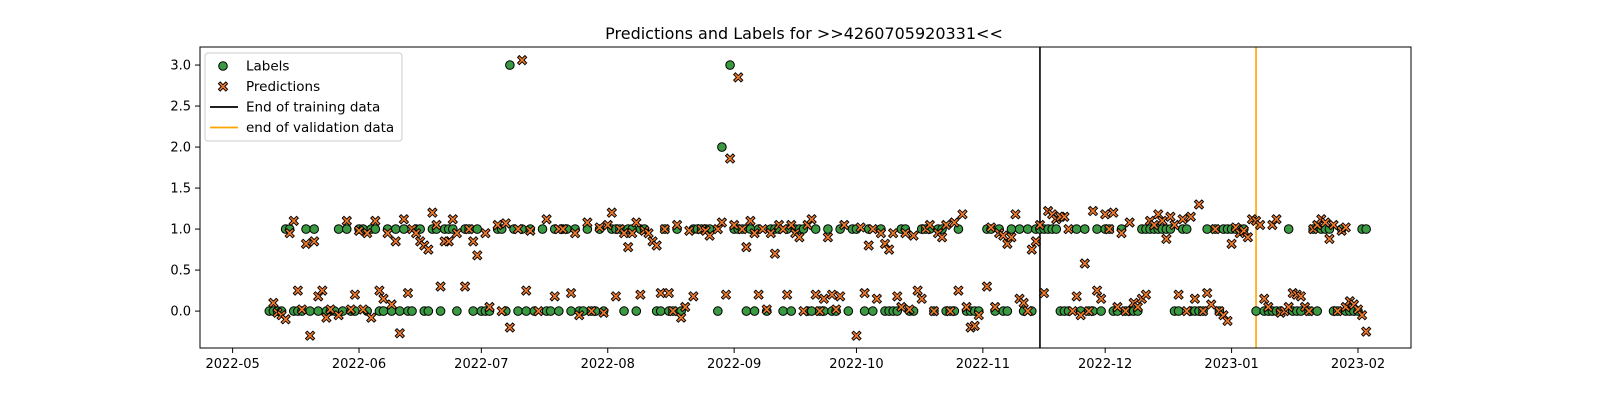 Image resolution: width=1600 pixels, height=400 pixels. Describe the element at coordinates (180, 148) in the screenshot. I see `y-tick-label: 2.0` at that location.